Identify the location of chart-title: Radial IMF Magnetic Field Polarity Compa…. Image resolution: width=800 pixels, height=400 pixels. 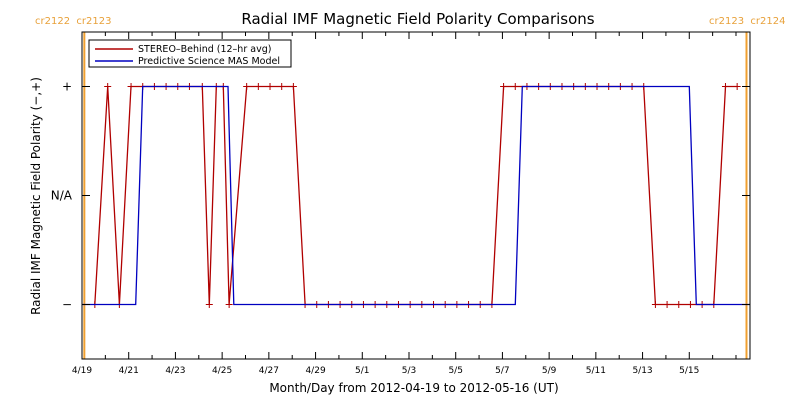
(417, 19).